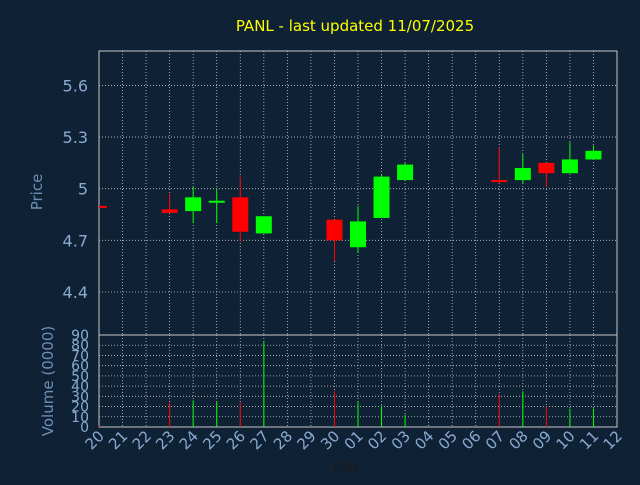  I want to click on x-tick-label: 08, so click(518, 440).